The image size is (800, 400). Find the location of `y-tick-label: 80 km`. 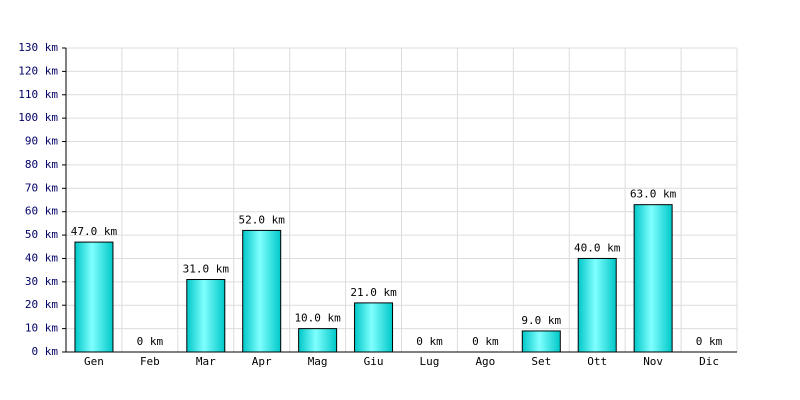

y-tick-label: 80 km is located at coordinates (41, 164).